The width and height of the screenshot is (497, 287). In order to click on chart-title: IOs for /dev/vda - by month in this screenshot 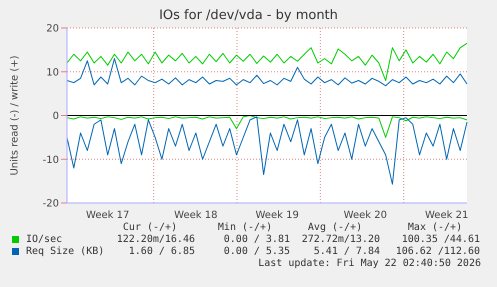, I will do `click(248, 15)`.